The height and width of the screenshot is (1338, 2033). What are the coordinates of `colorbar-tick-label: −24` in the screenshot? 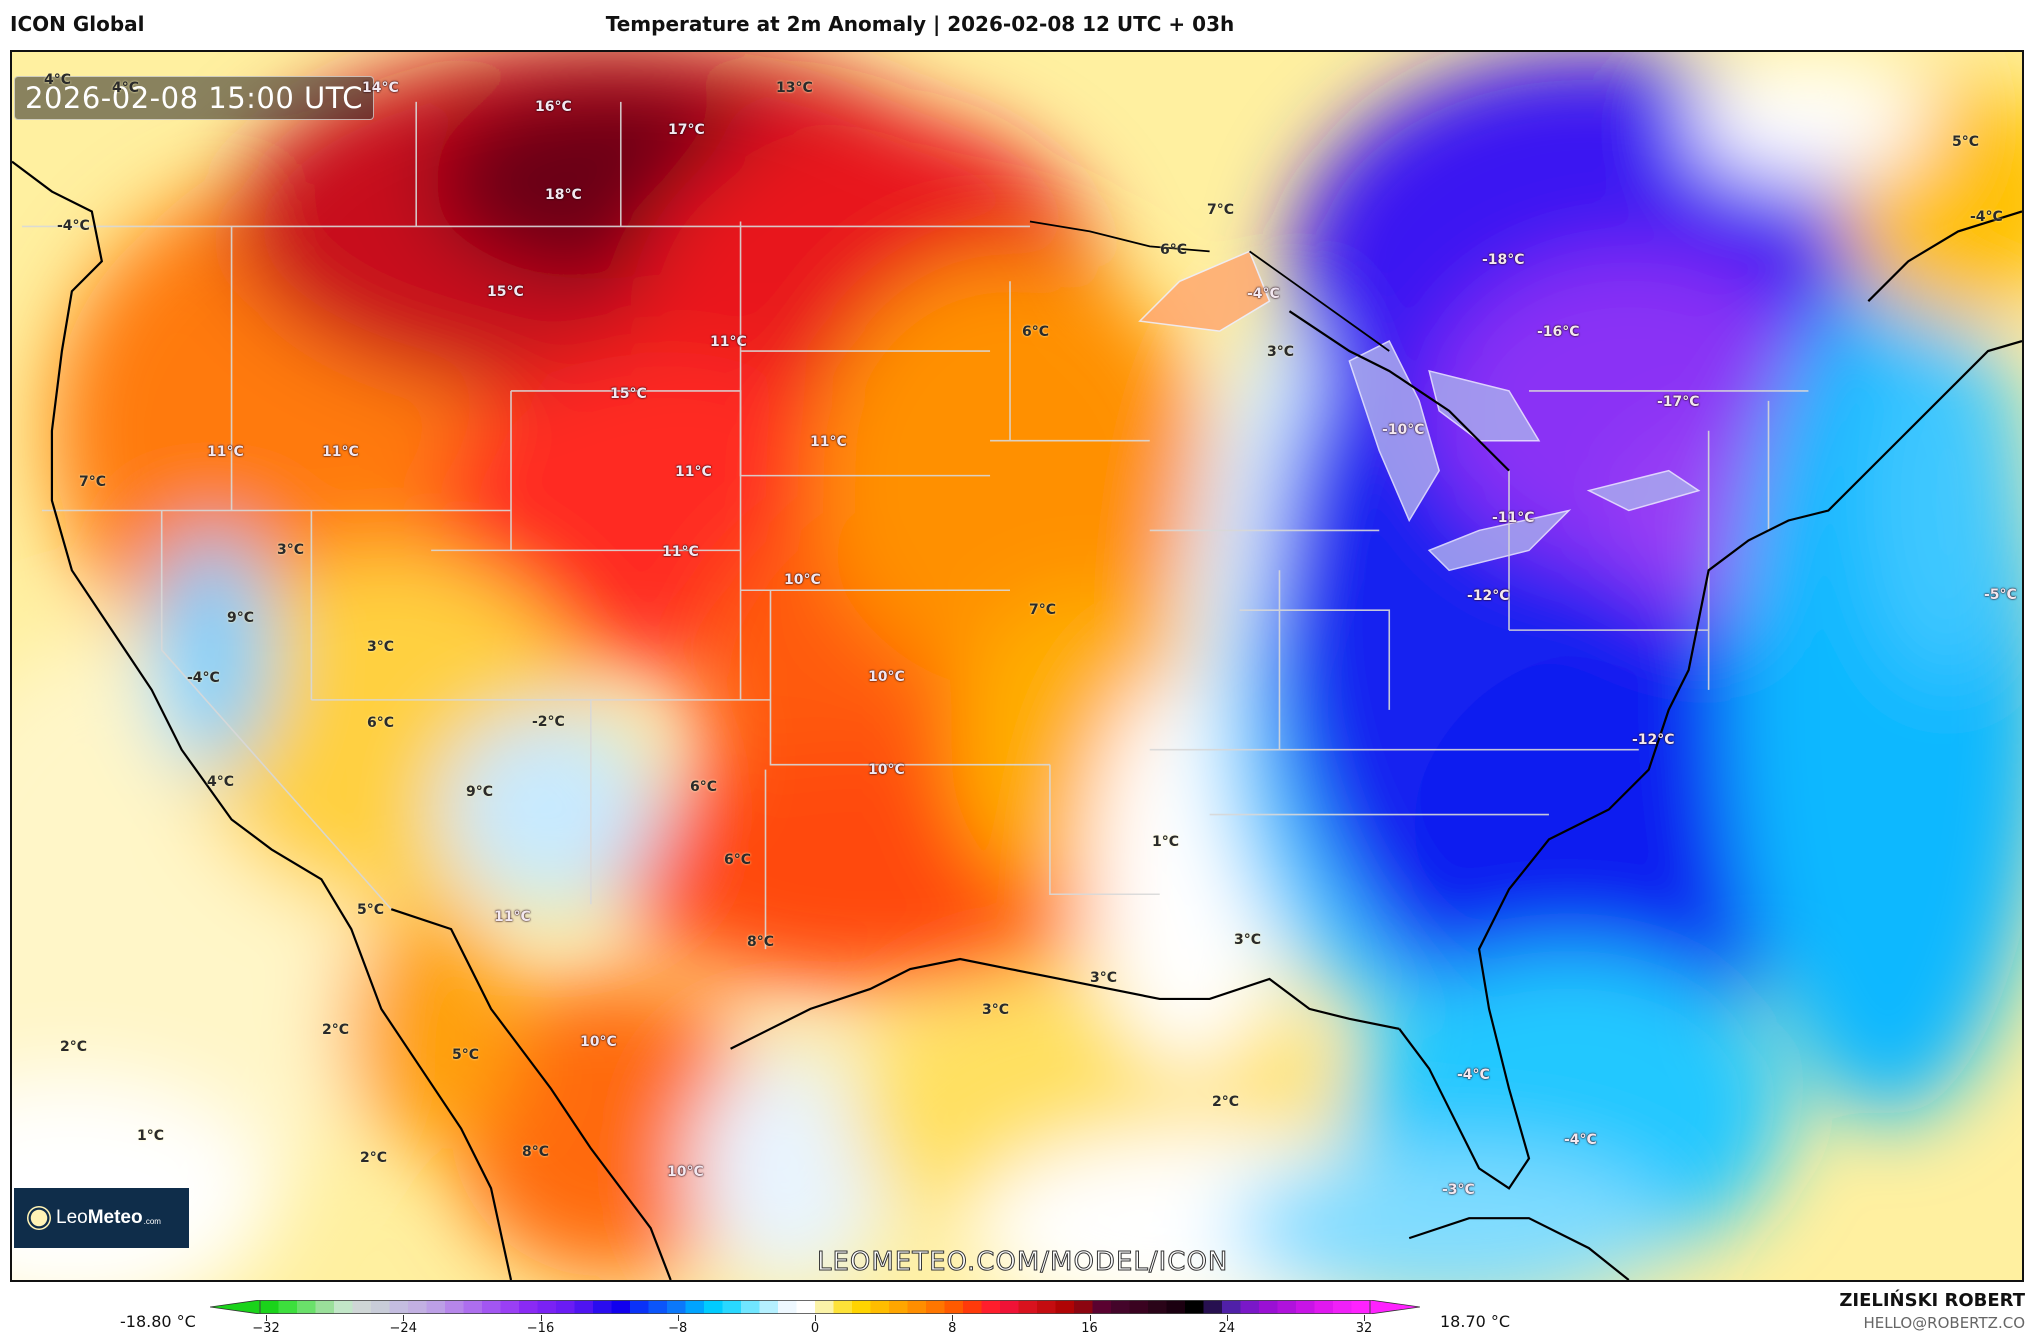 It's located at (403, 1328).